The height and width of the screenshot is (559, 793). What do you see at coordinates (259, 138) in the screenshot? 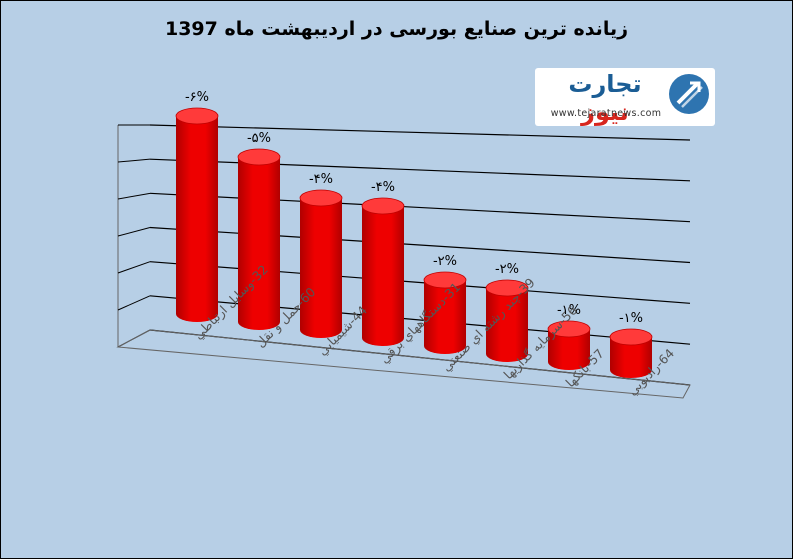
I see `data-label: -۵%` at bounding box center [259, 138].